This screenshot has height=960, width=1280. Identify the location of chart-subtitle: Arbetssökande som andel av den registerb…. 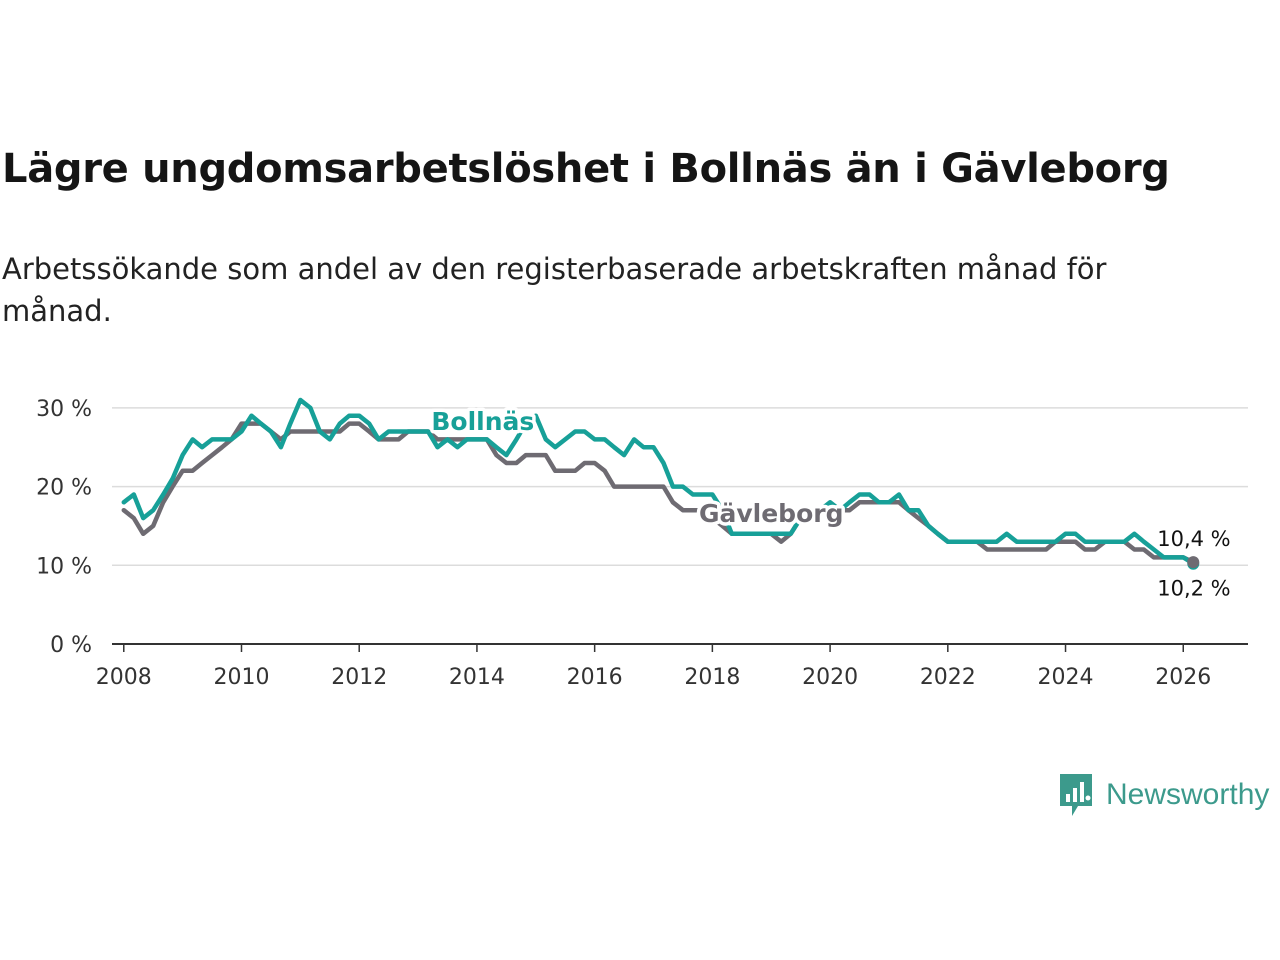
(554, 290).